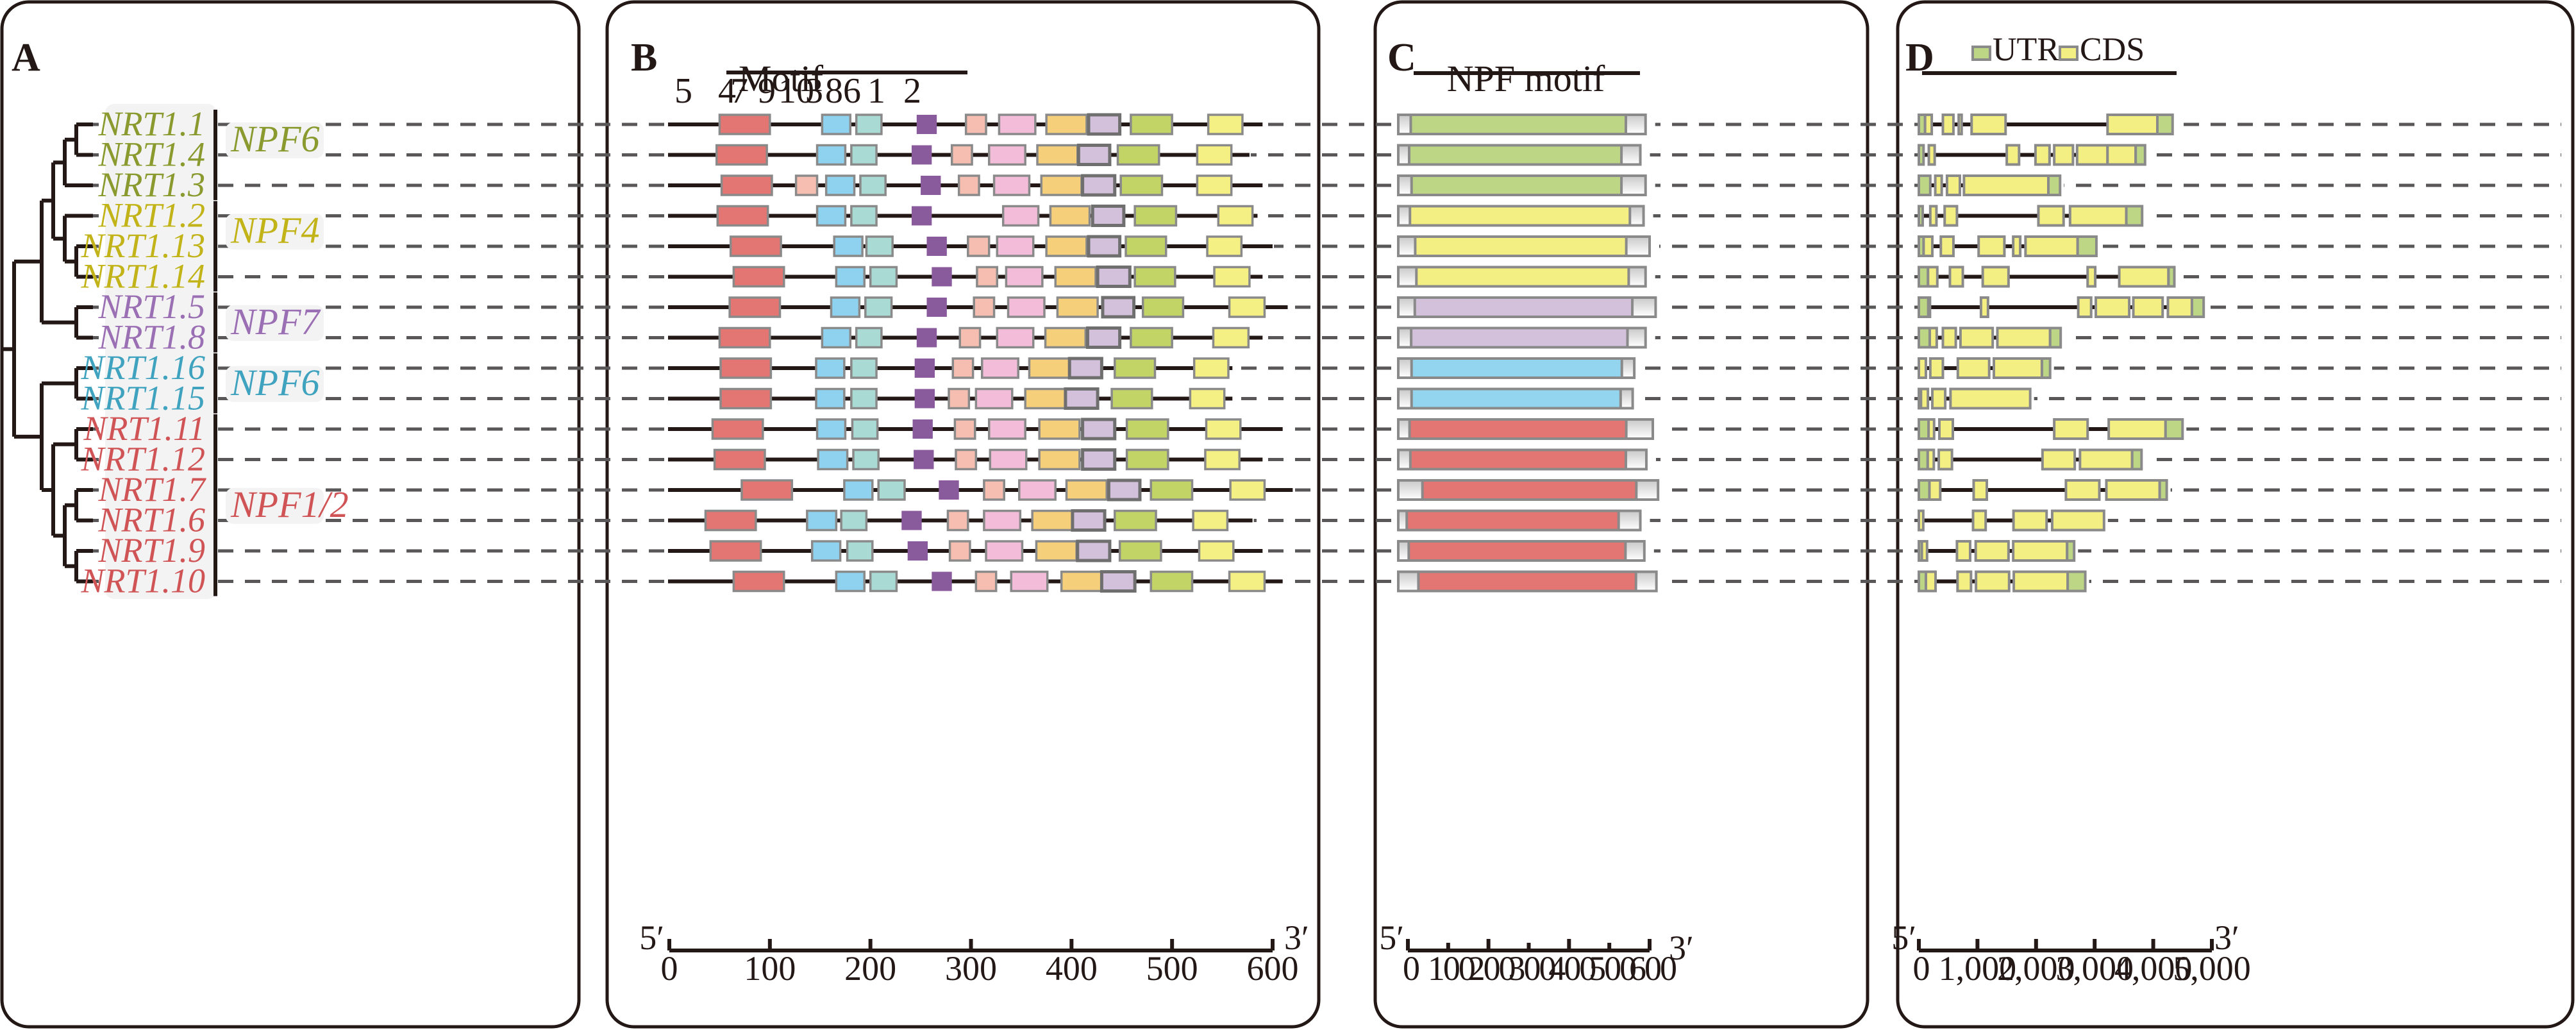 The height and width of the screenshot is (1030, 2576). Describe the element at coordinates (144, 429) in the screenshot. I see `gene-label: NRT1.11` at that location.